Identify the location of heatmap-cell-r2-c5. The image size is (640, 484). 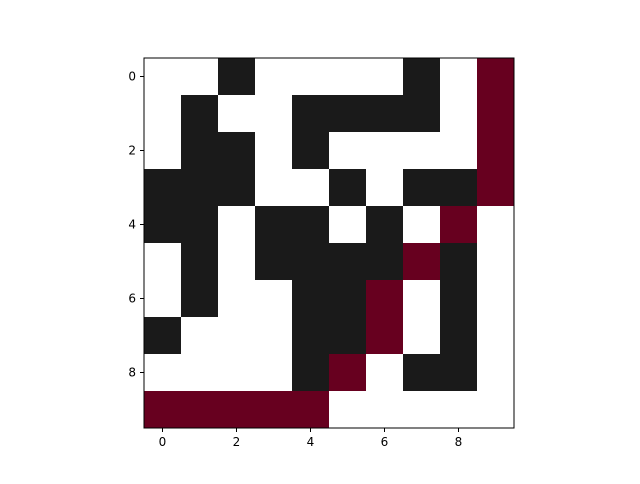
(348, 151).